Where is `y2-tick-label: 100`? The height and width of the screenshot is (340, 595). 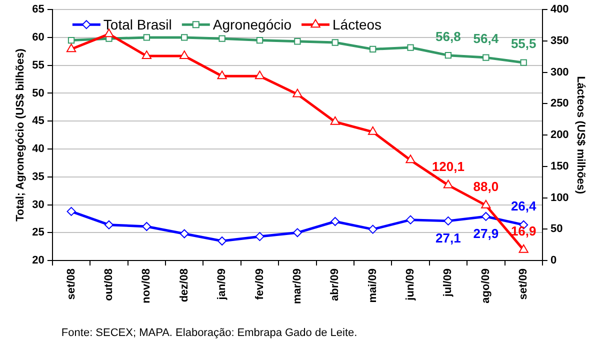 y2-tick-label: 100 is located at coordinates (559, 198).